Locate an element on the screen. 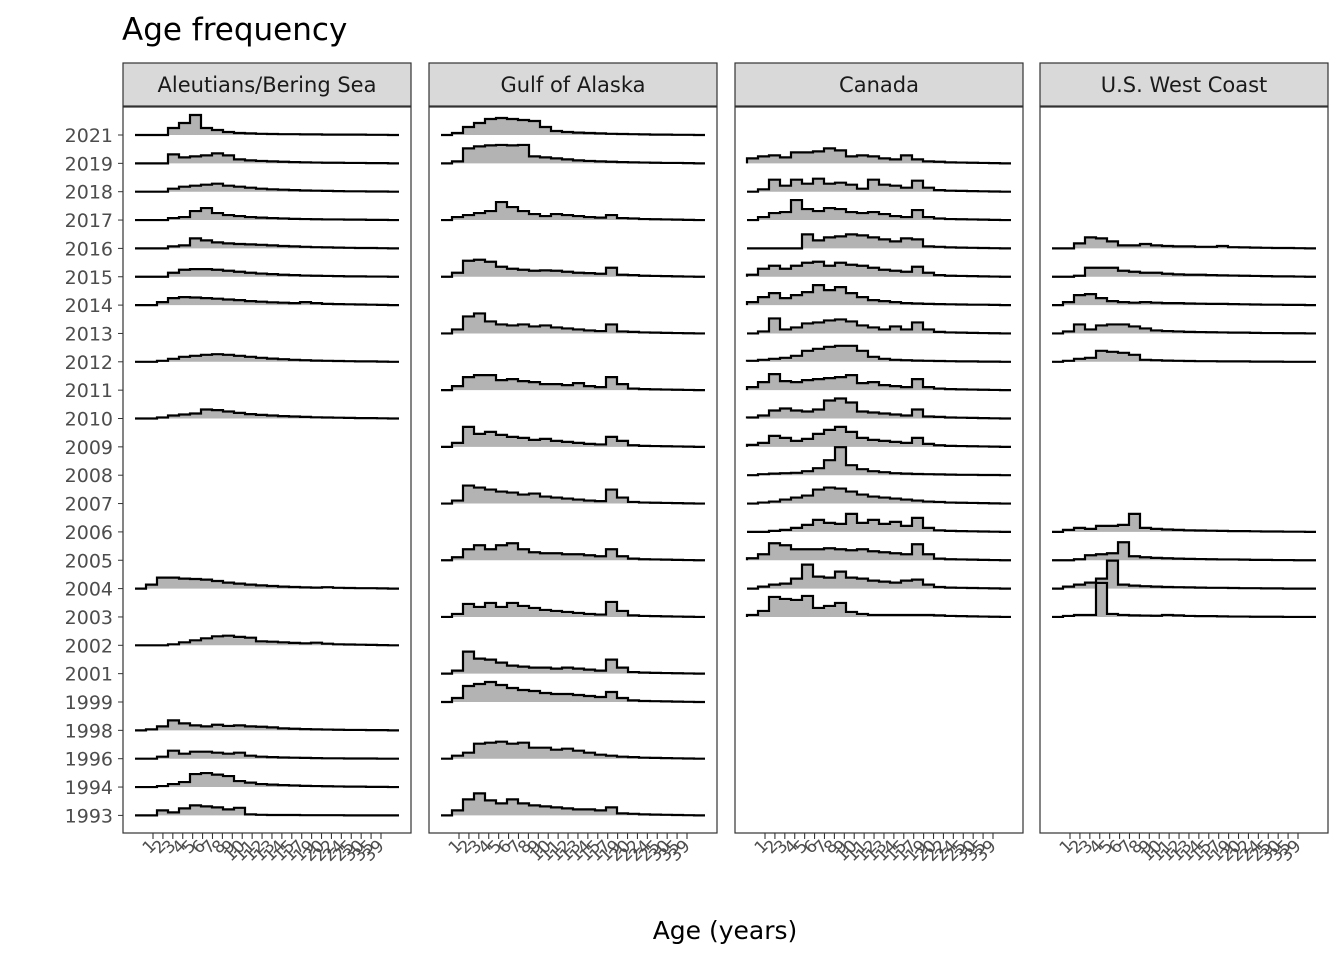 The height and width of the screenshot is (960, 1344). x-axis-label: Age (years) is located at coordinates (725, 930).